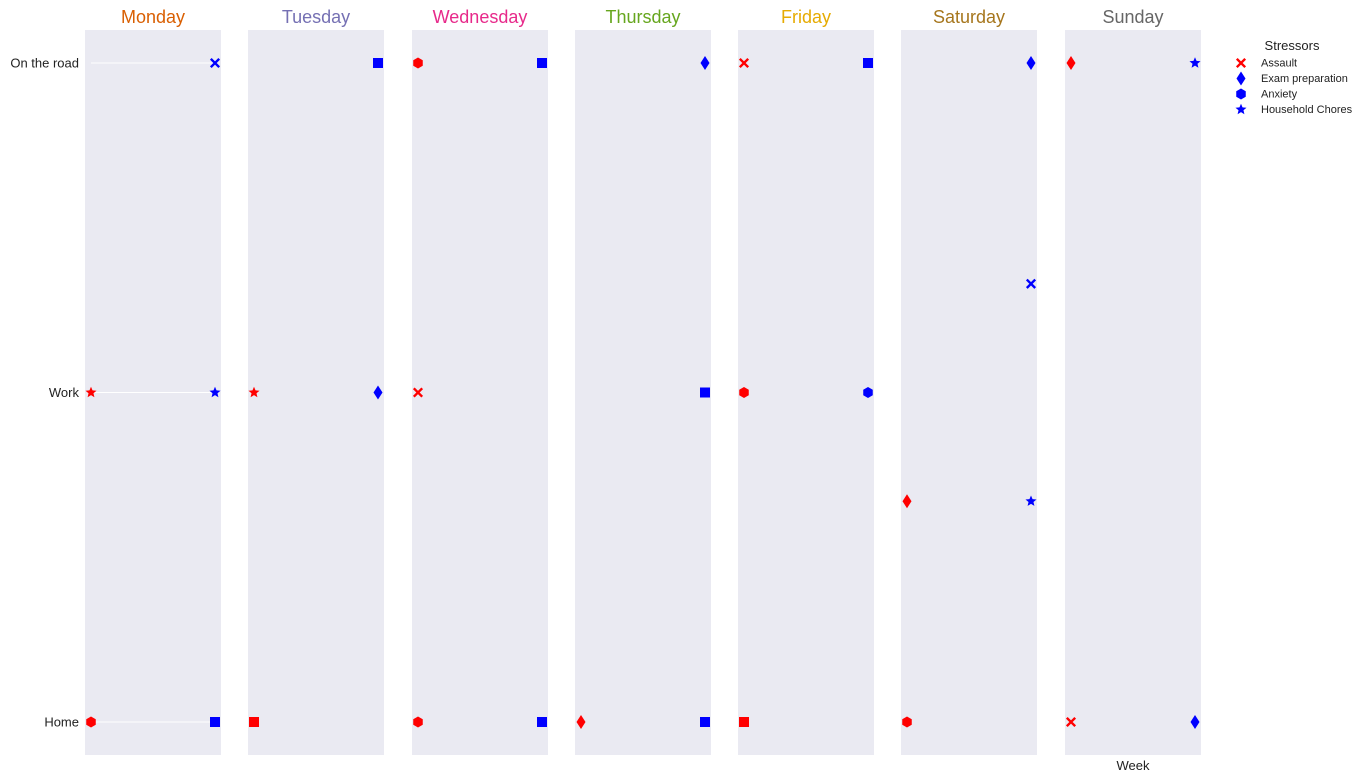 Image resolution: width=1368 pixels, height=782 pixels. What do you see at coordinates (1279, 95) in the screenshot?
I see `legend-entry-label: Anxiety` at bounding box center [1279, 95].